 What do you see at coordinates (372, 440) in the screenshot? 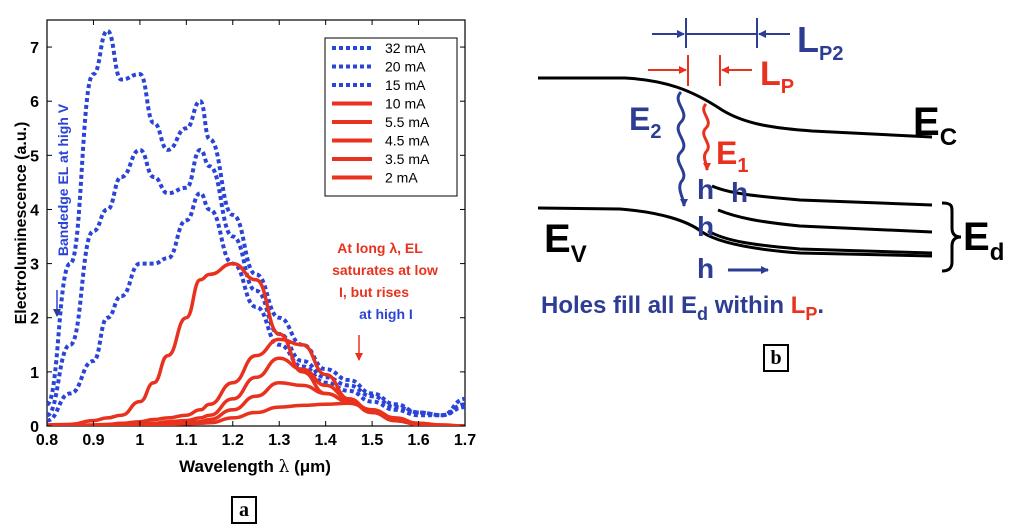
I see `x-tick-label: 1.5` at bounding box center [372, 440].